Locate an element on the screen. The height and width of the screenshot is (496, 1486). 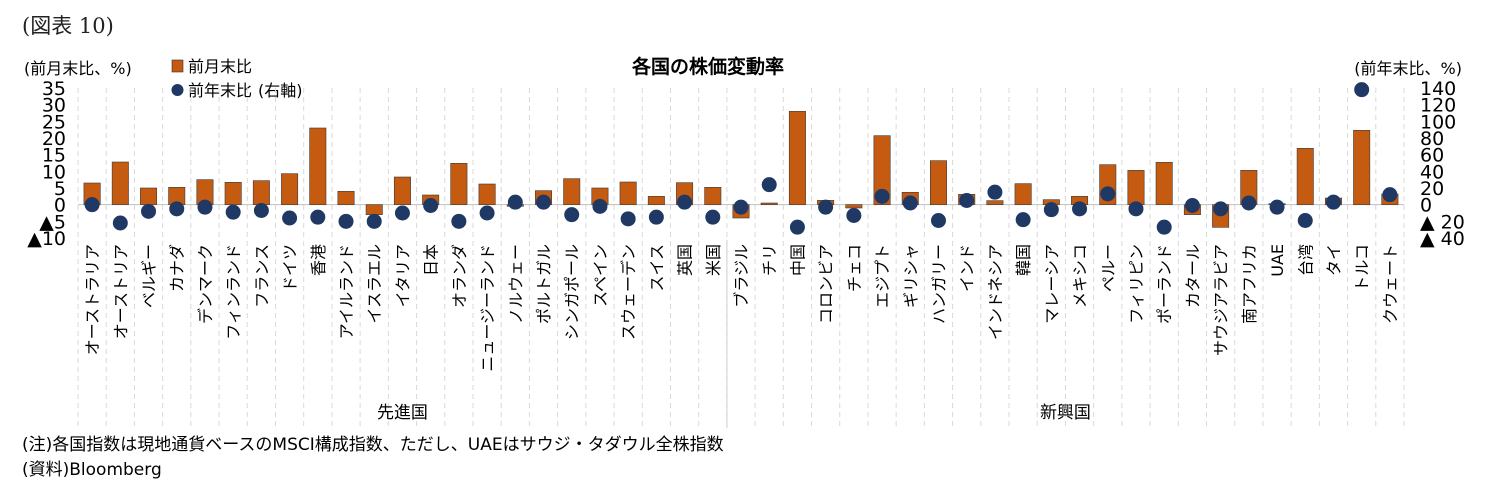
category-label: オーストリア is located at coordinates (120, 291).